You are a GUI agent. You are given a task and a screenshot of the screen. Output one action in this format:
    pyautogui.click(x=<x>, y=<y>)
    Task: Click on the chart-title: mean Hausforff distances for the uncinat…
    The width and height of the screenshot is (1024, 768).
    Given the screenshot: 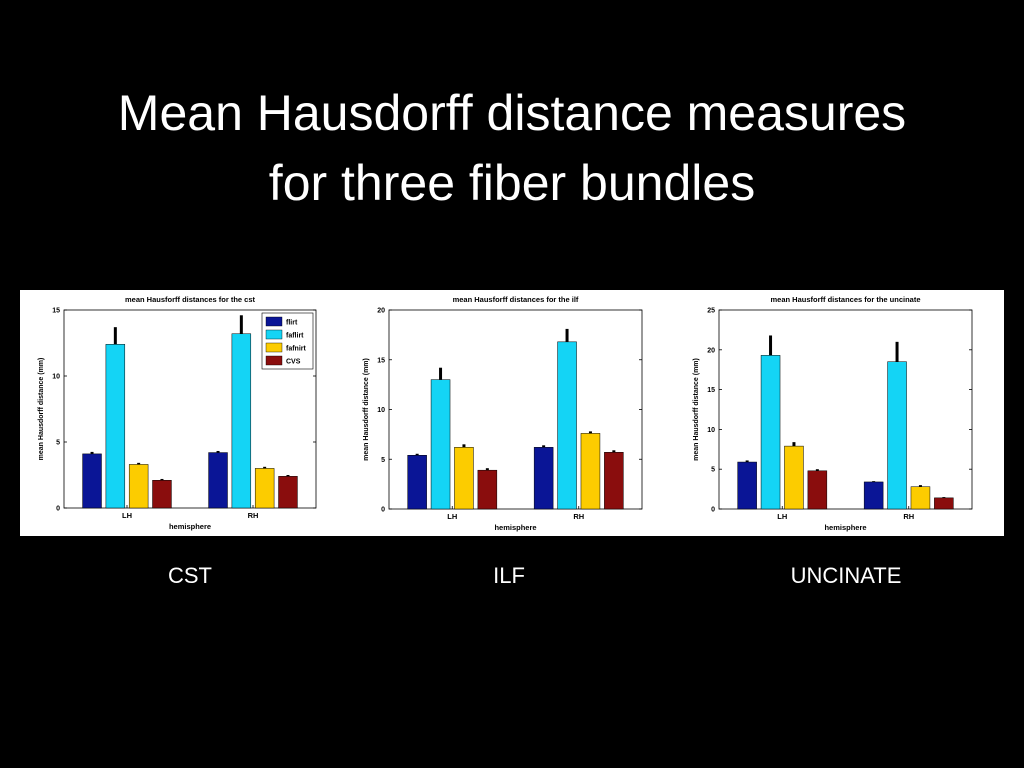 What is the action you would take?
    pyautogui.click(x=845, y=299)
    